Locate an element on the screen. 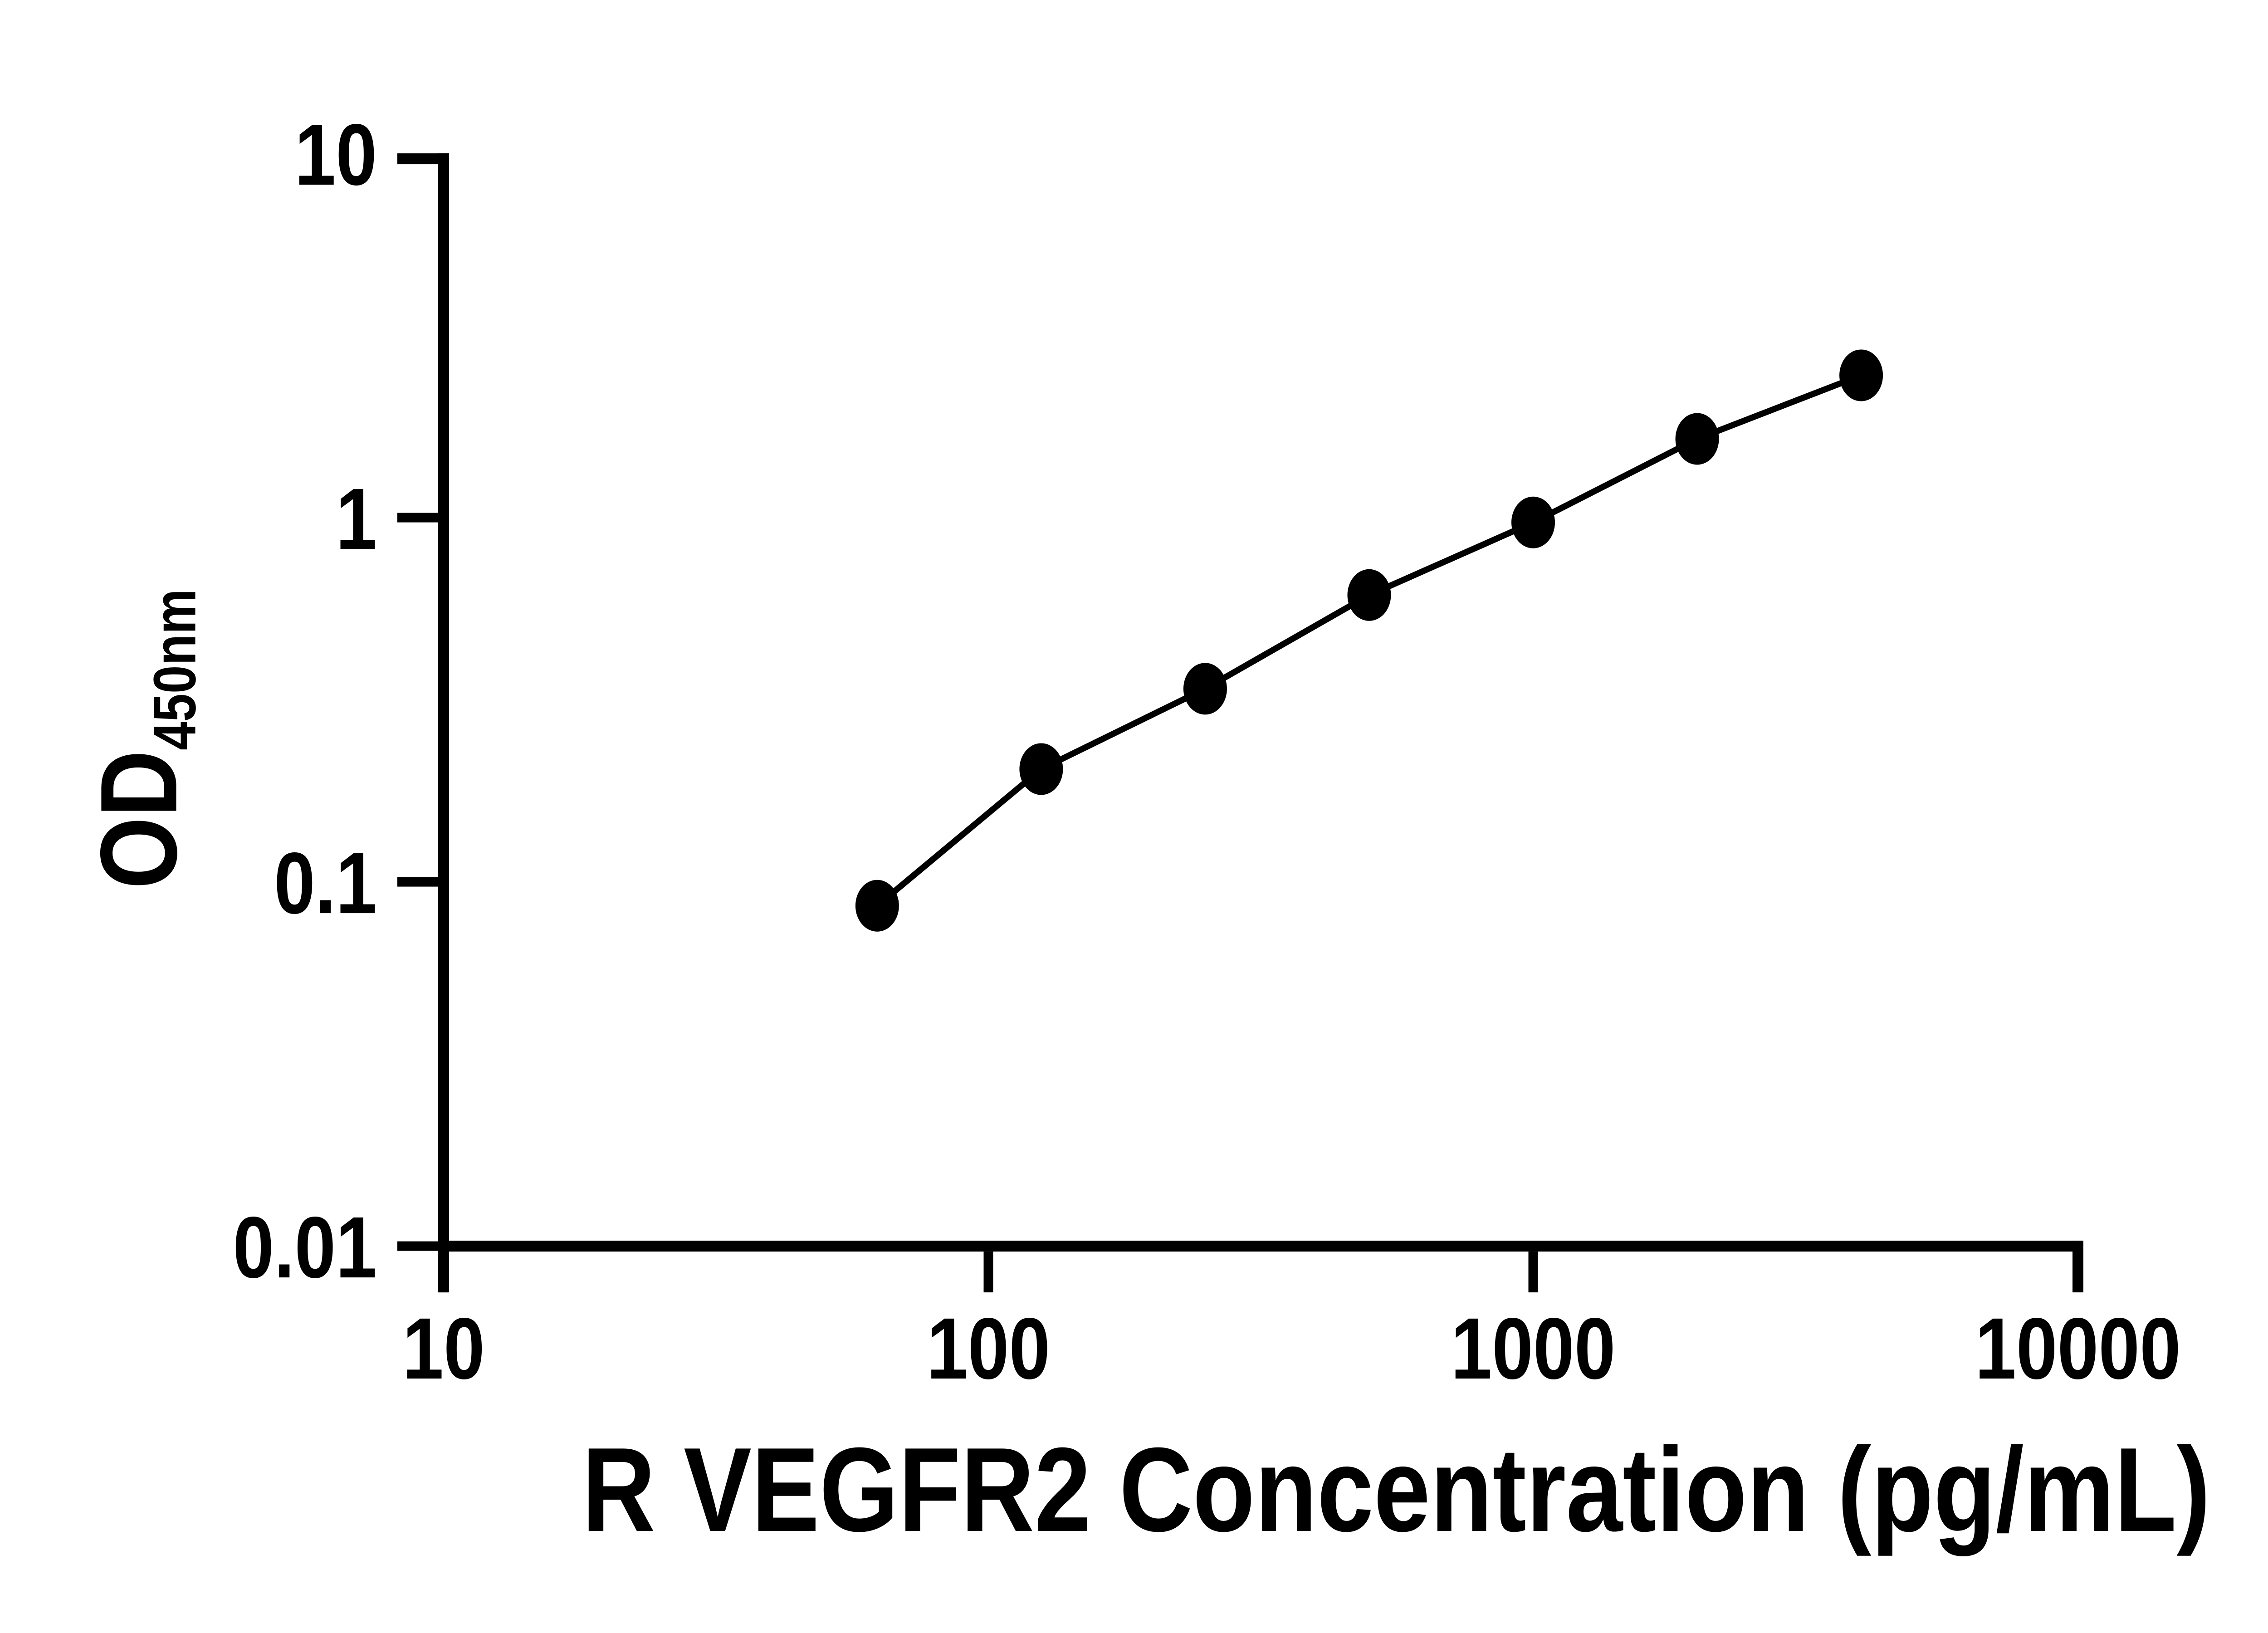 Image resolution: width=2268 pixels, height=1633 pixels. y-tick-label: 1 is located at coordinates (357, 518).